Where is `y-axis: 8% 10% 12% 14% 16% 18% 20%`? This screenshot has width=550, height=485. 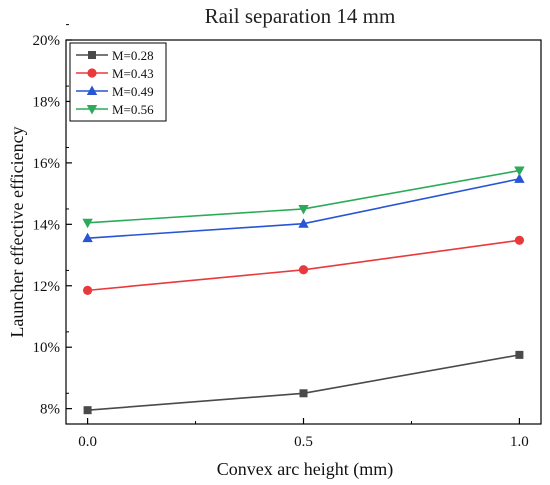
y-axis: 8% 10% 12% 14% 16% 18% 20% is located at coordinates (52, 221).